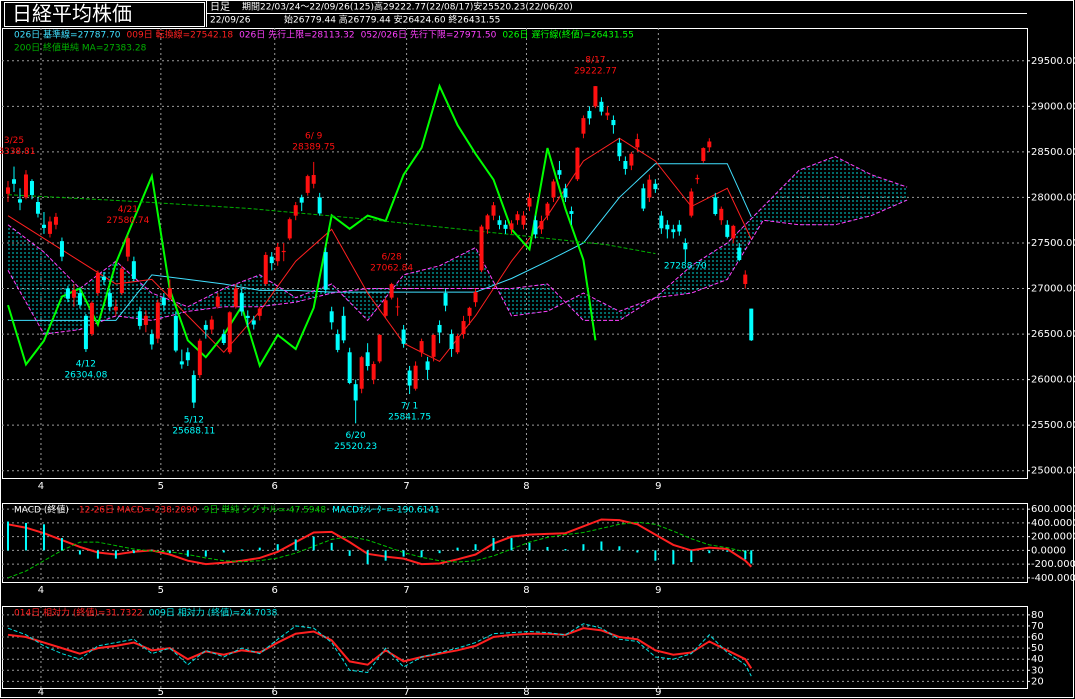  I want to click on low-date: 6/20, so click(356, 436).